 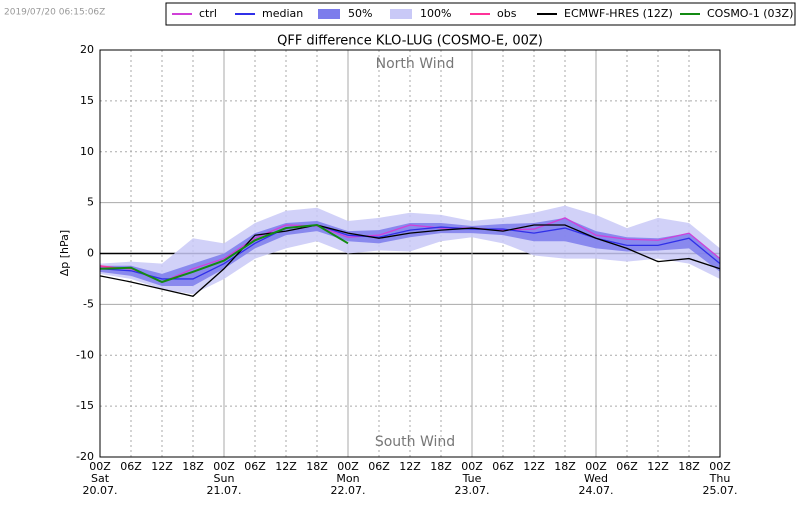 I want to click on x-date-label: 20.07., so click(x=100, y=490).